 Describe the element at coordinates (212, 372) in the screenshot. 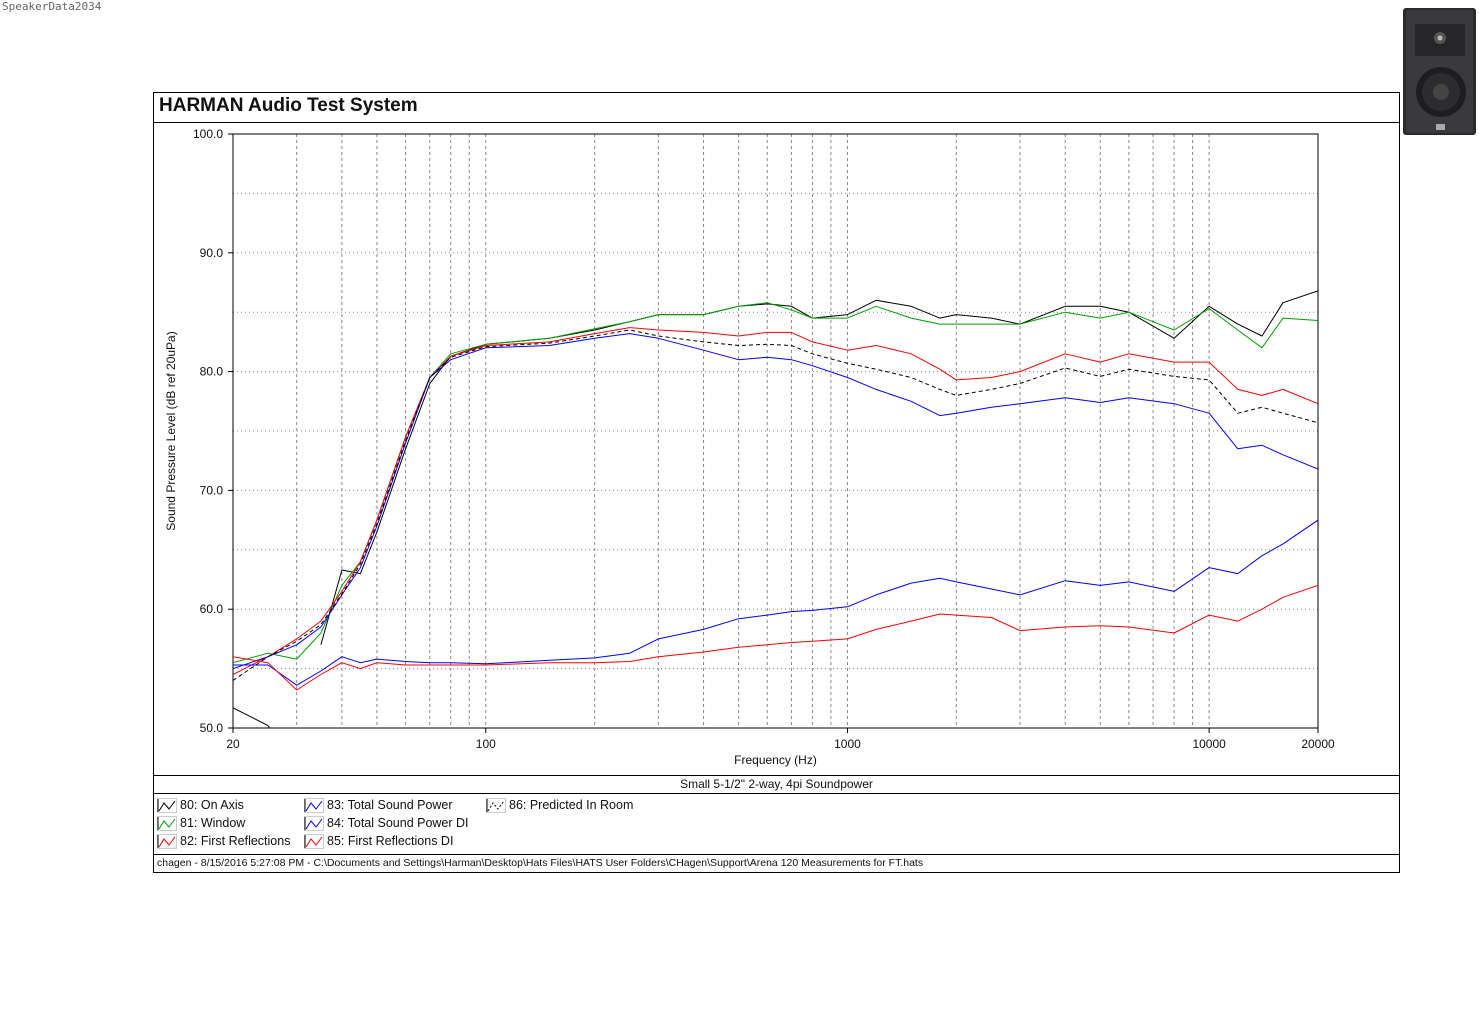

I see `y-tick-label: 80.0` at that location.